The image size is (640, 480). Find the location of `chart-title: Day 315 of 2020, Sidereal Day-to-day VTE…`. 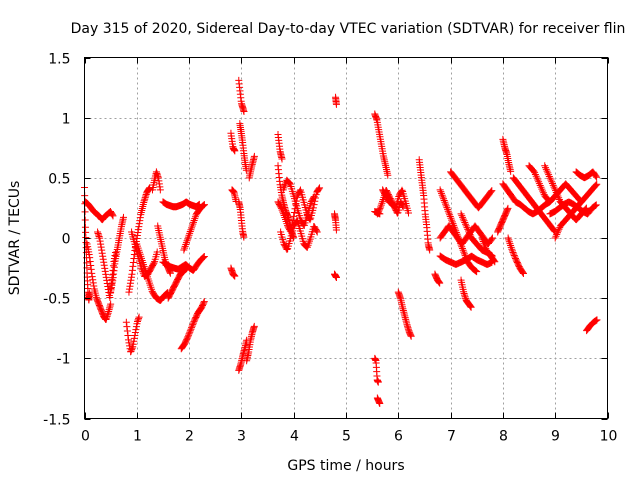

chart-title: Day 315 of 2020, Sidereal Day-to-day VTE… is located at coordinates (348, 29).